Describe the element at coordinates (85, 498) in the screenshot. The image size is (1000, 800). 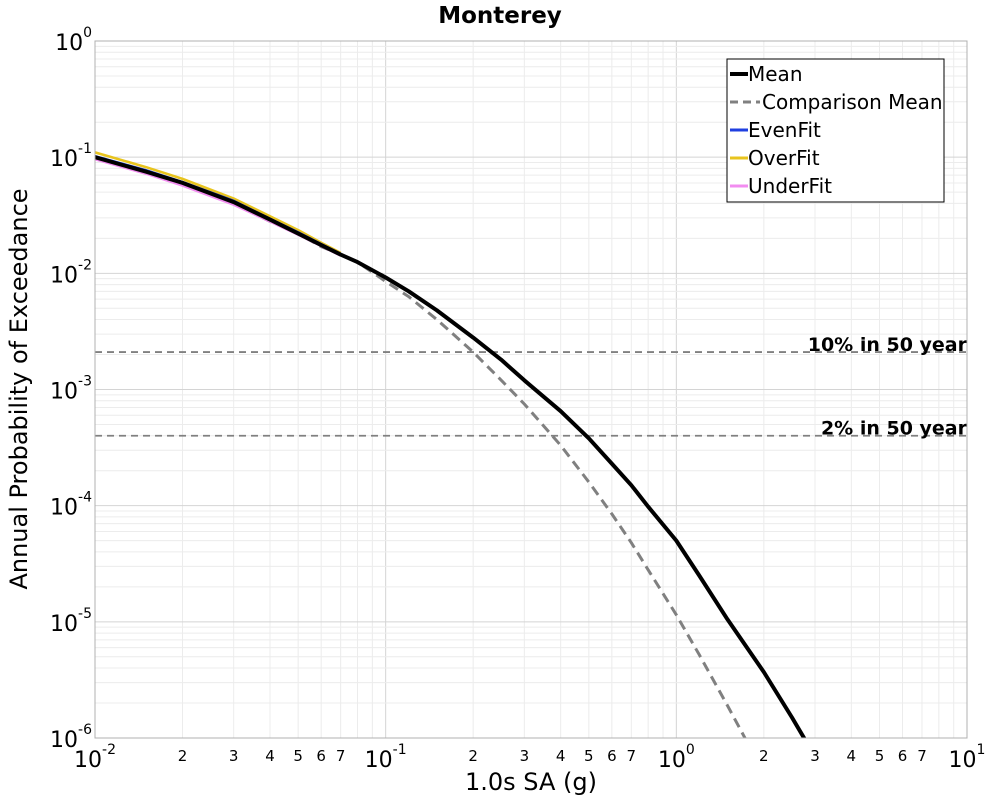
I see `tick-exponent: -4` at that location.